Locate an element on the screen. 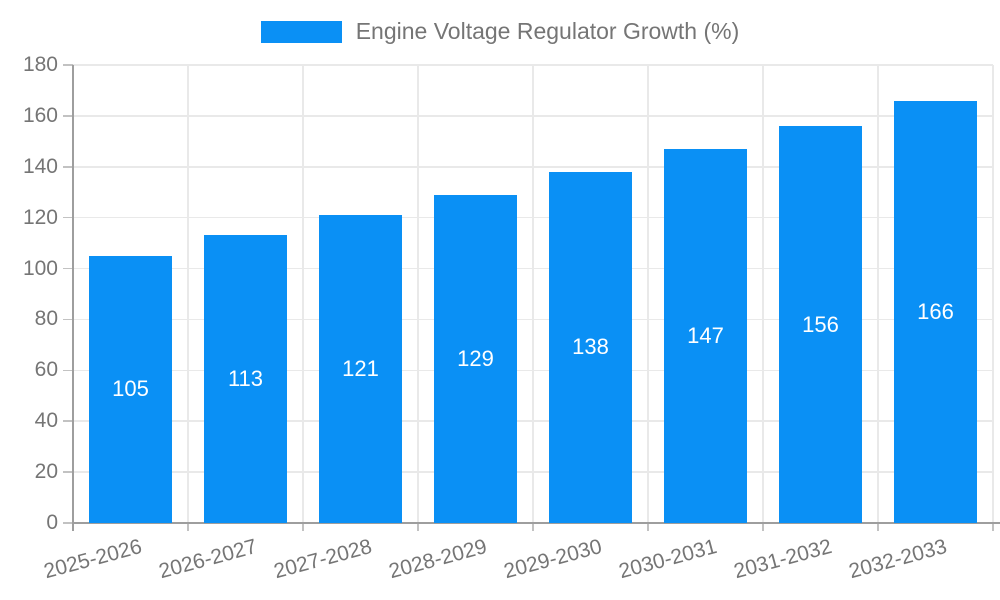  y-axis-line is located at coordinates (73, 298).